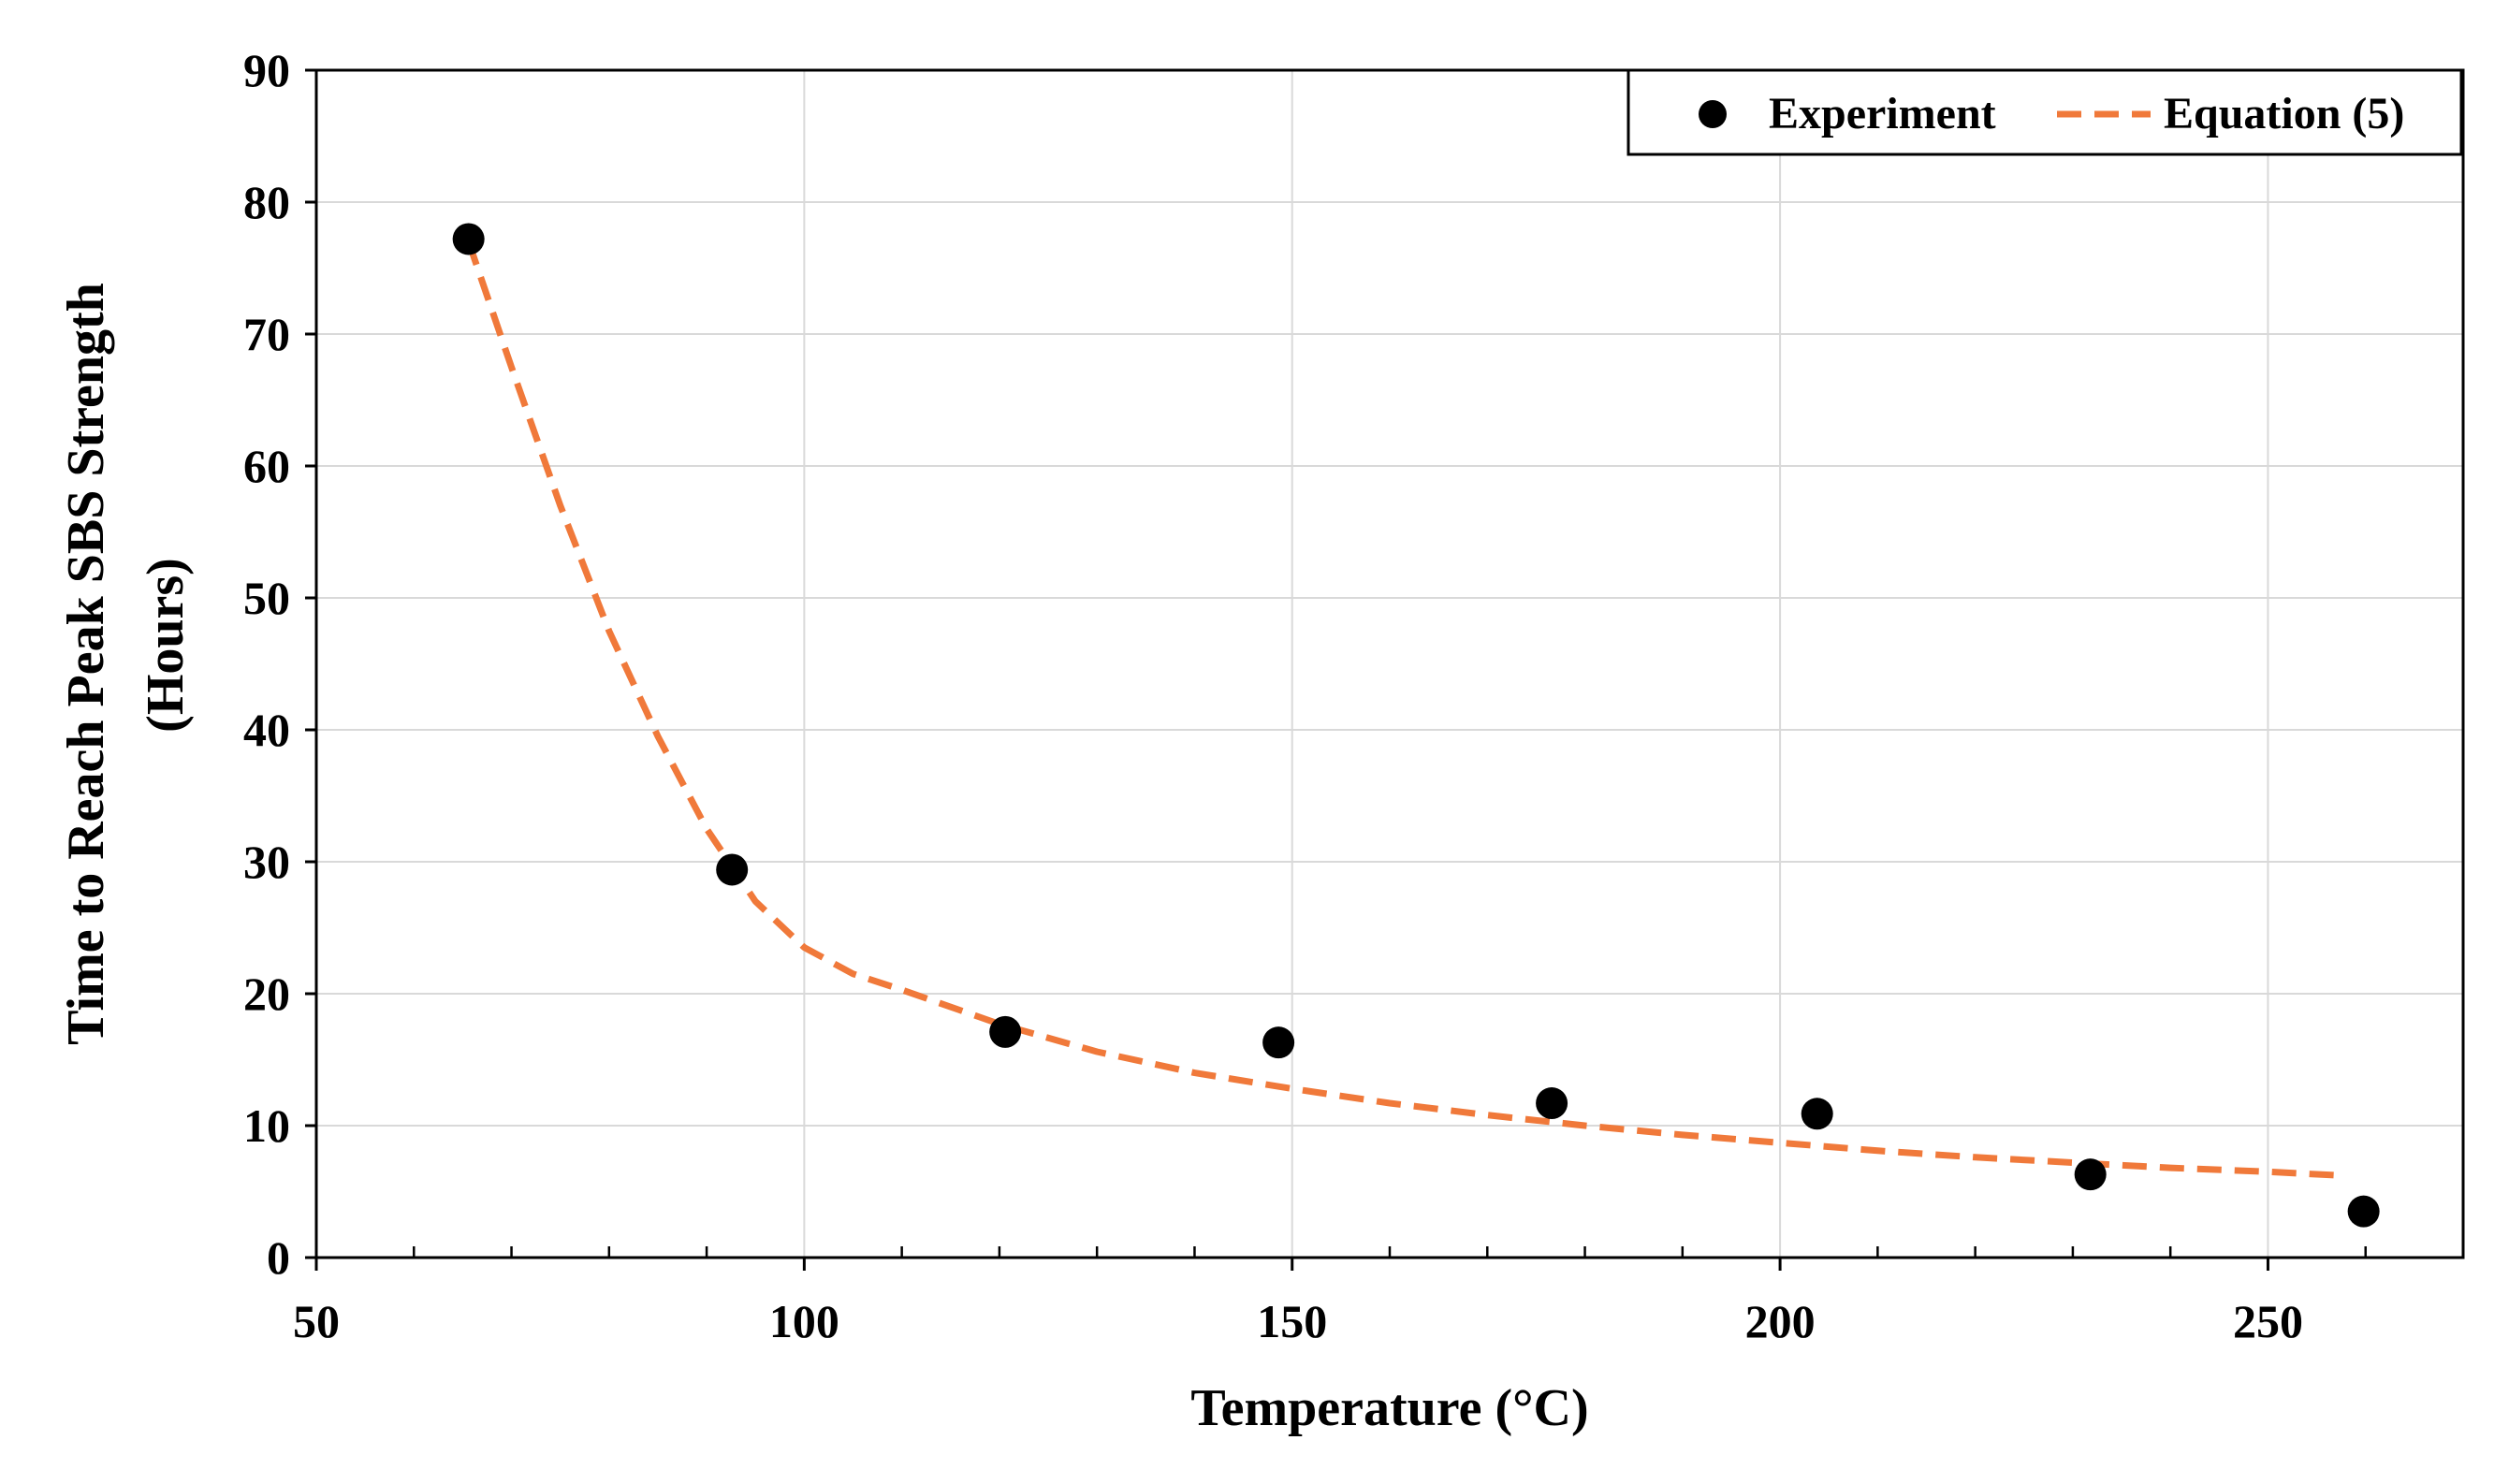 The height and width of the screenshot is (1484, 2509). I want to click on legend: Experiment Equation (5), so click(2044, 112).